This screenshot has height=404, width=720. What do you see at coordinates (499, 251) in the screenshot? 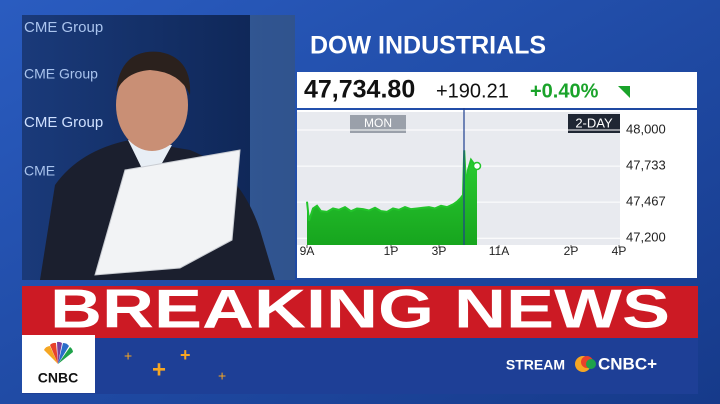
I see `x-tick-label: 11A` at bounding box center [499, 251].